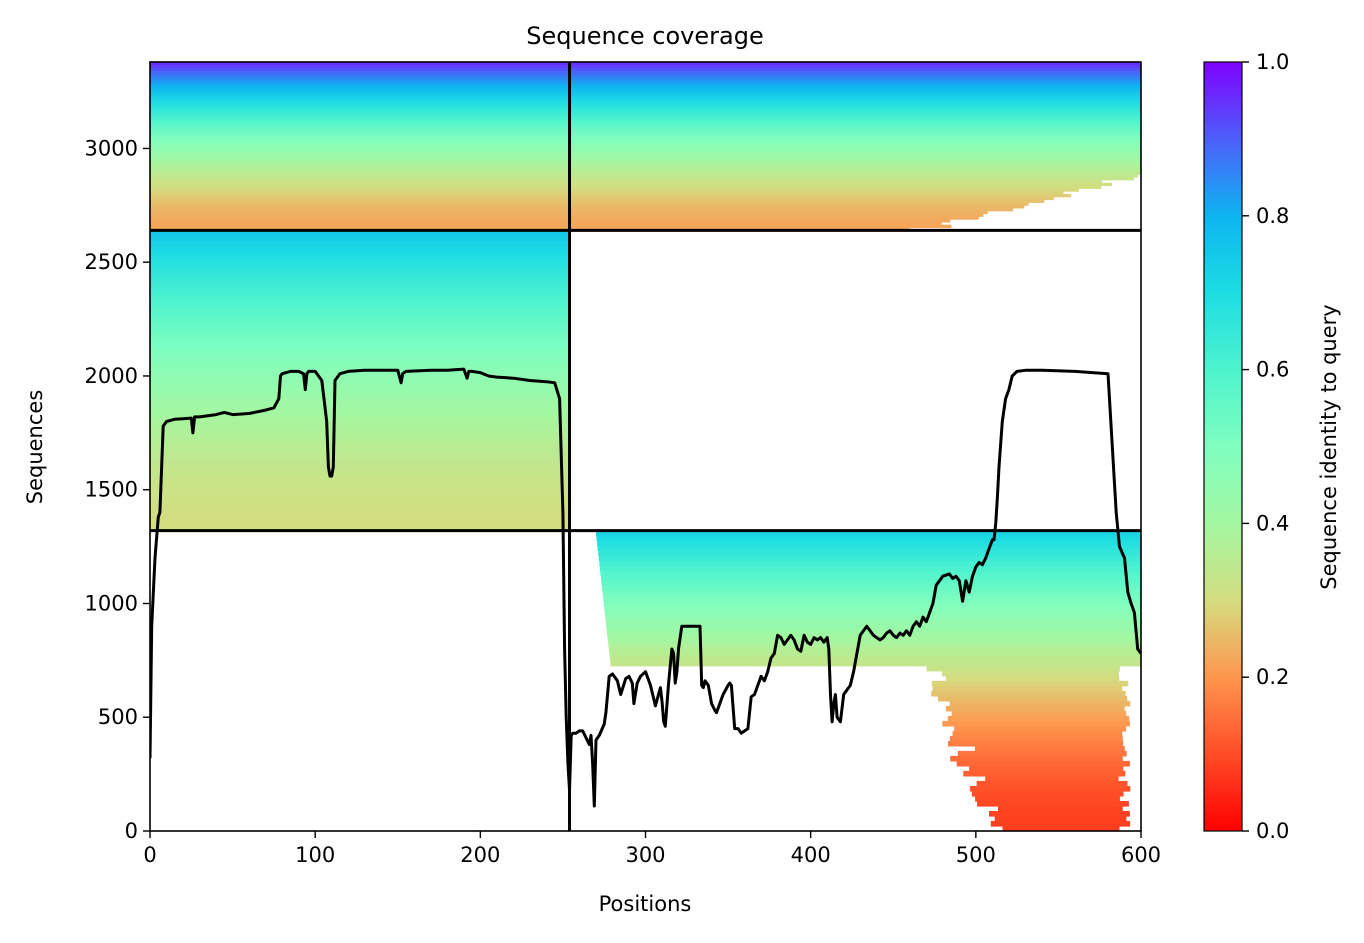 The image size is (1364, 943). Describe the element at coordinates (1265, 446) in the screenshot. I see `colorbar-ticks: 0.0 0.2 0.4 0.6 0.8 1.0` at that location.